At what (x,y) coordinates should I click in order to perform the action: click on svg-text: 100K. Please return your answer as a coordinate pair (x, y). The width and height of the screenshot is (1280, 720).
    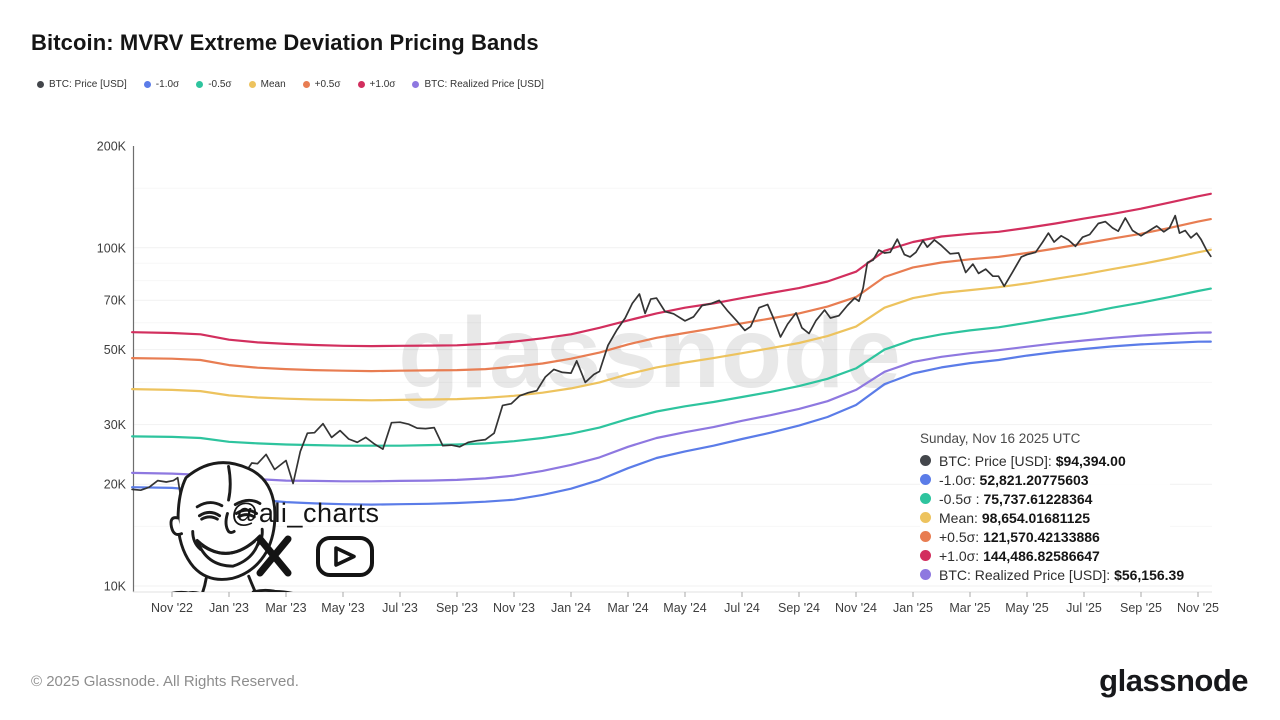
    Looking at the image, I should click on (112, 248).